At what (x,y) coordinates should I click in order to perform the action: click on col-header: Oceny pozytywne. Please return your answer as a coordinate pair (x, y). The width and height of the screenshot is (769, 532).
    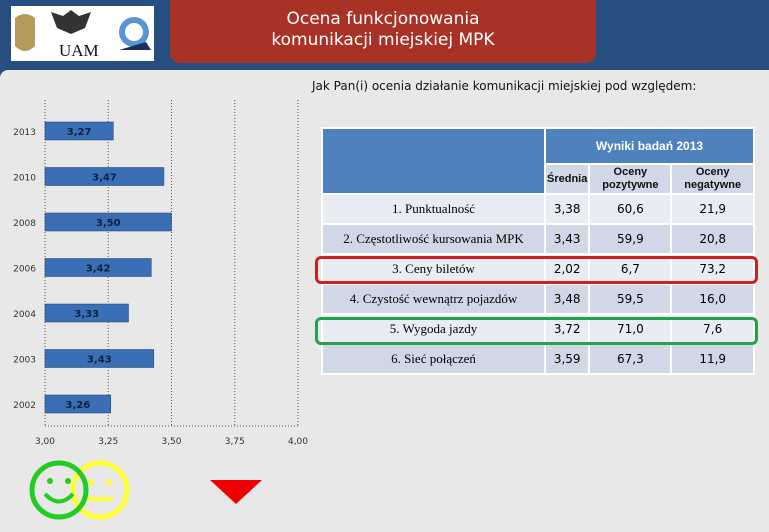
    Looking at the image, I should click on (630, 179).